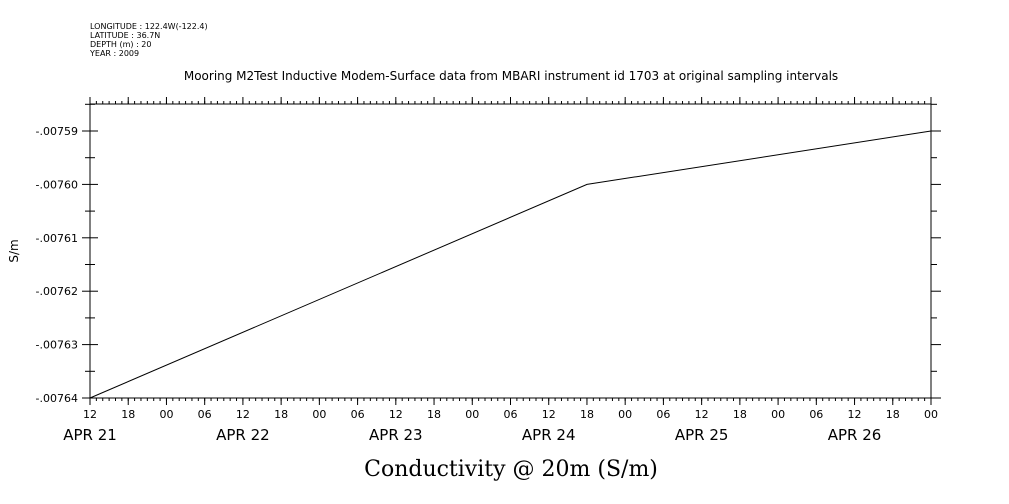 Image resolution: width=1009 pixels, height=504 pixels. I want to click on depth-text: DEPTH (m) : 20, so click(121, 44).